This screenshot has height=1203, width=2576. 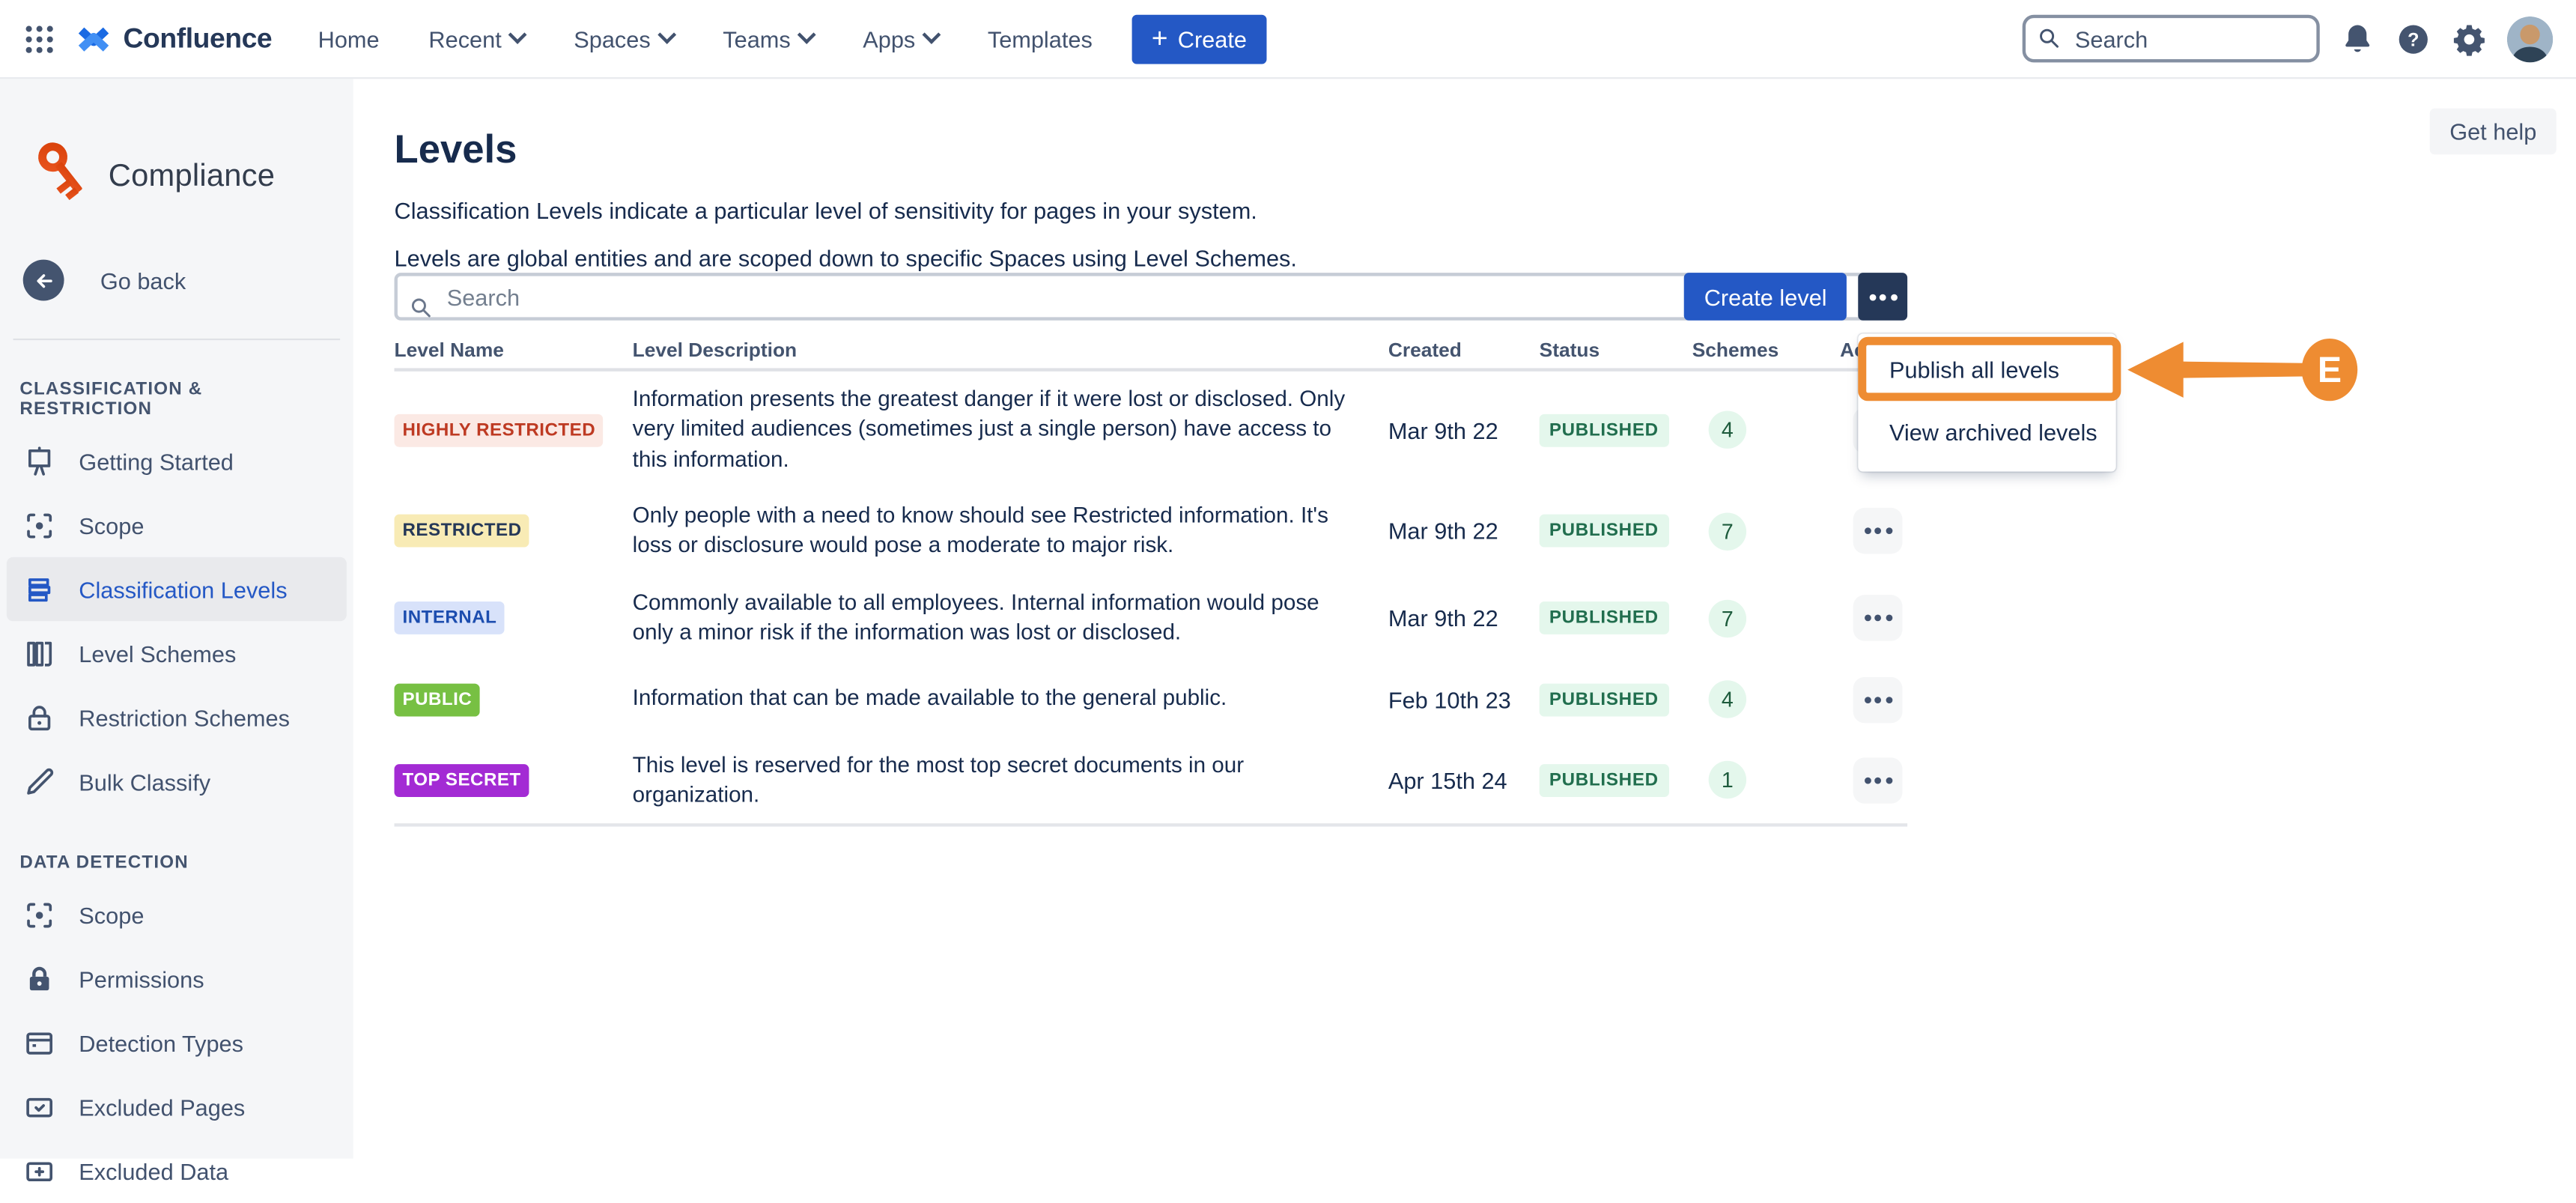 I want to click on nav-item-home: Home, so click(x=349, y=38).